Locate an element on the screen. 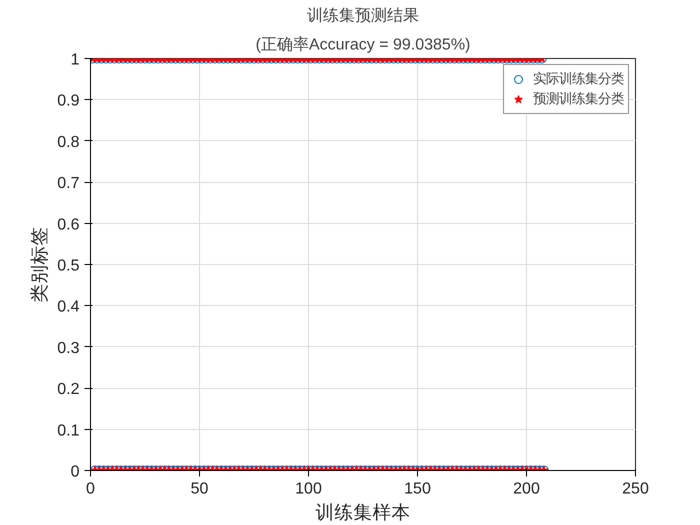 The image size is (700, 525). y-tick-label: 0 is located at coordinates (75, 472).